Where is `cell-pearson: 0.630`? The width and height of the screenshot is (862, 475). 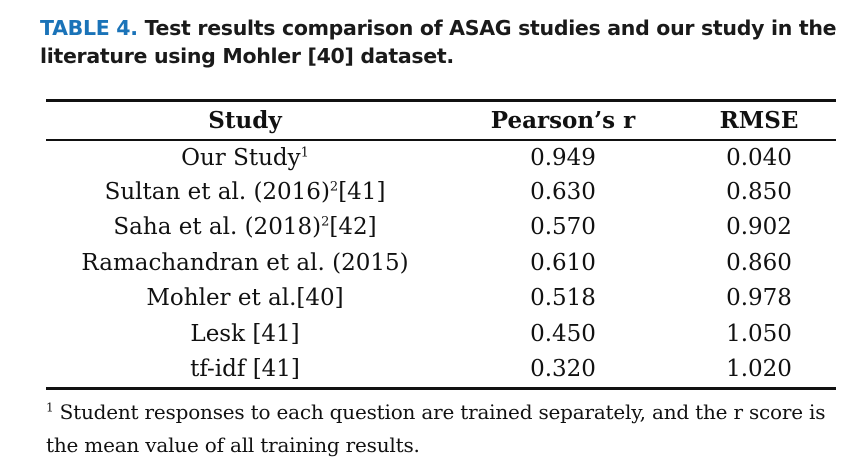
cell-pearson: 0.630 is located at coordinates (563, 192).